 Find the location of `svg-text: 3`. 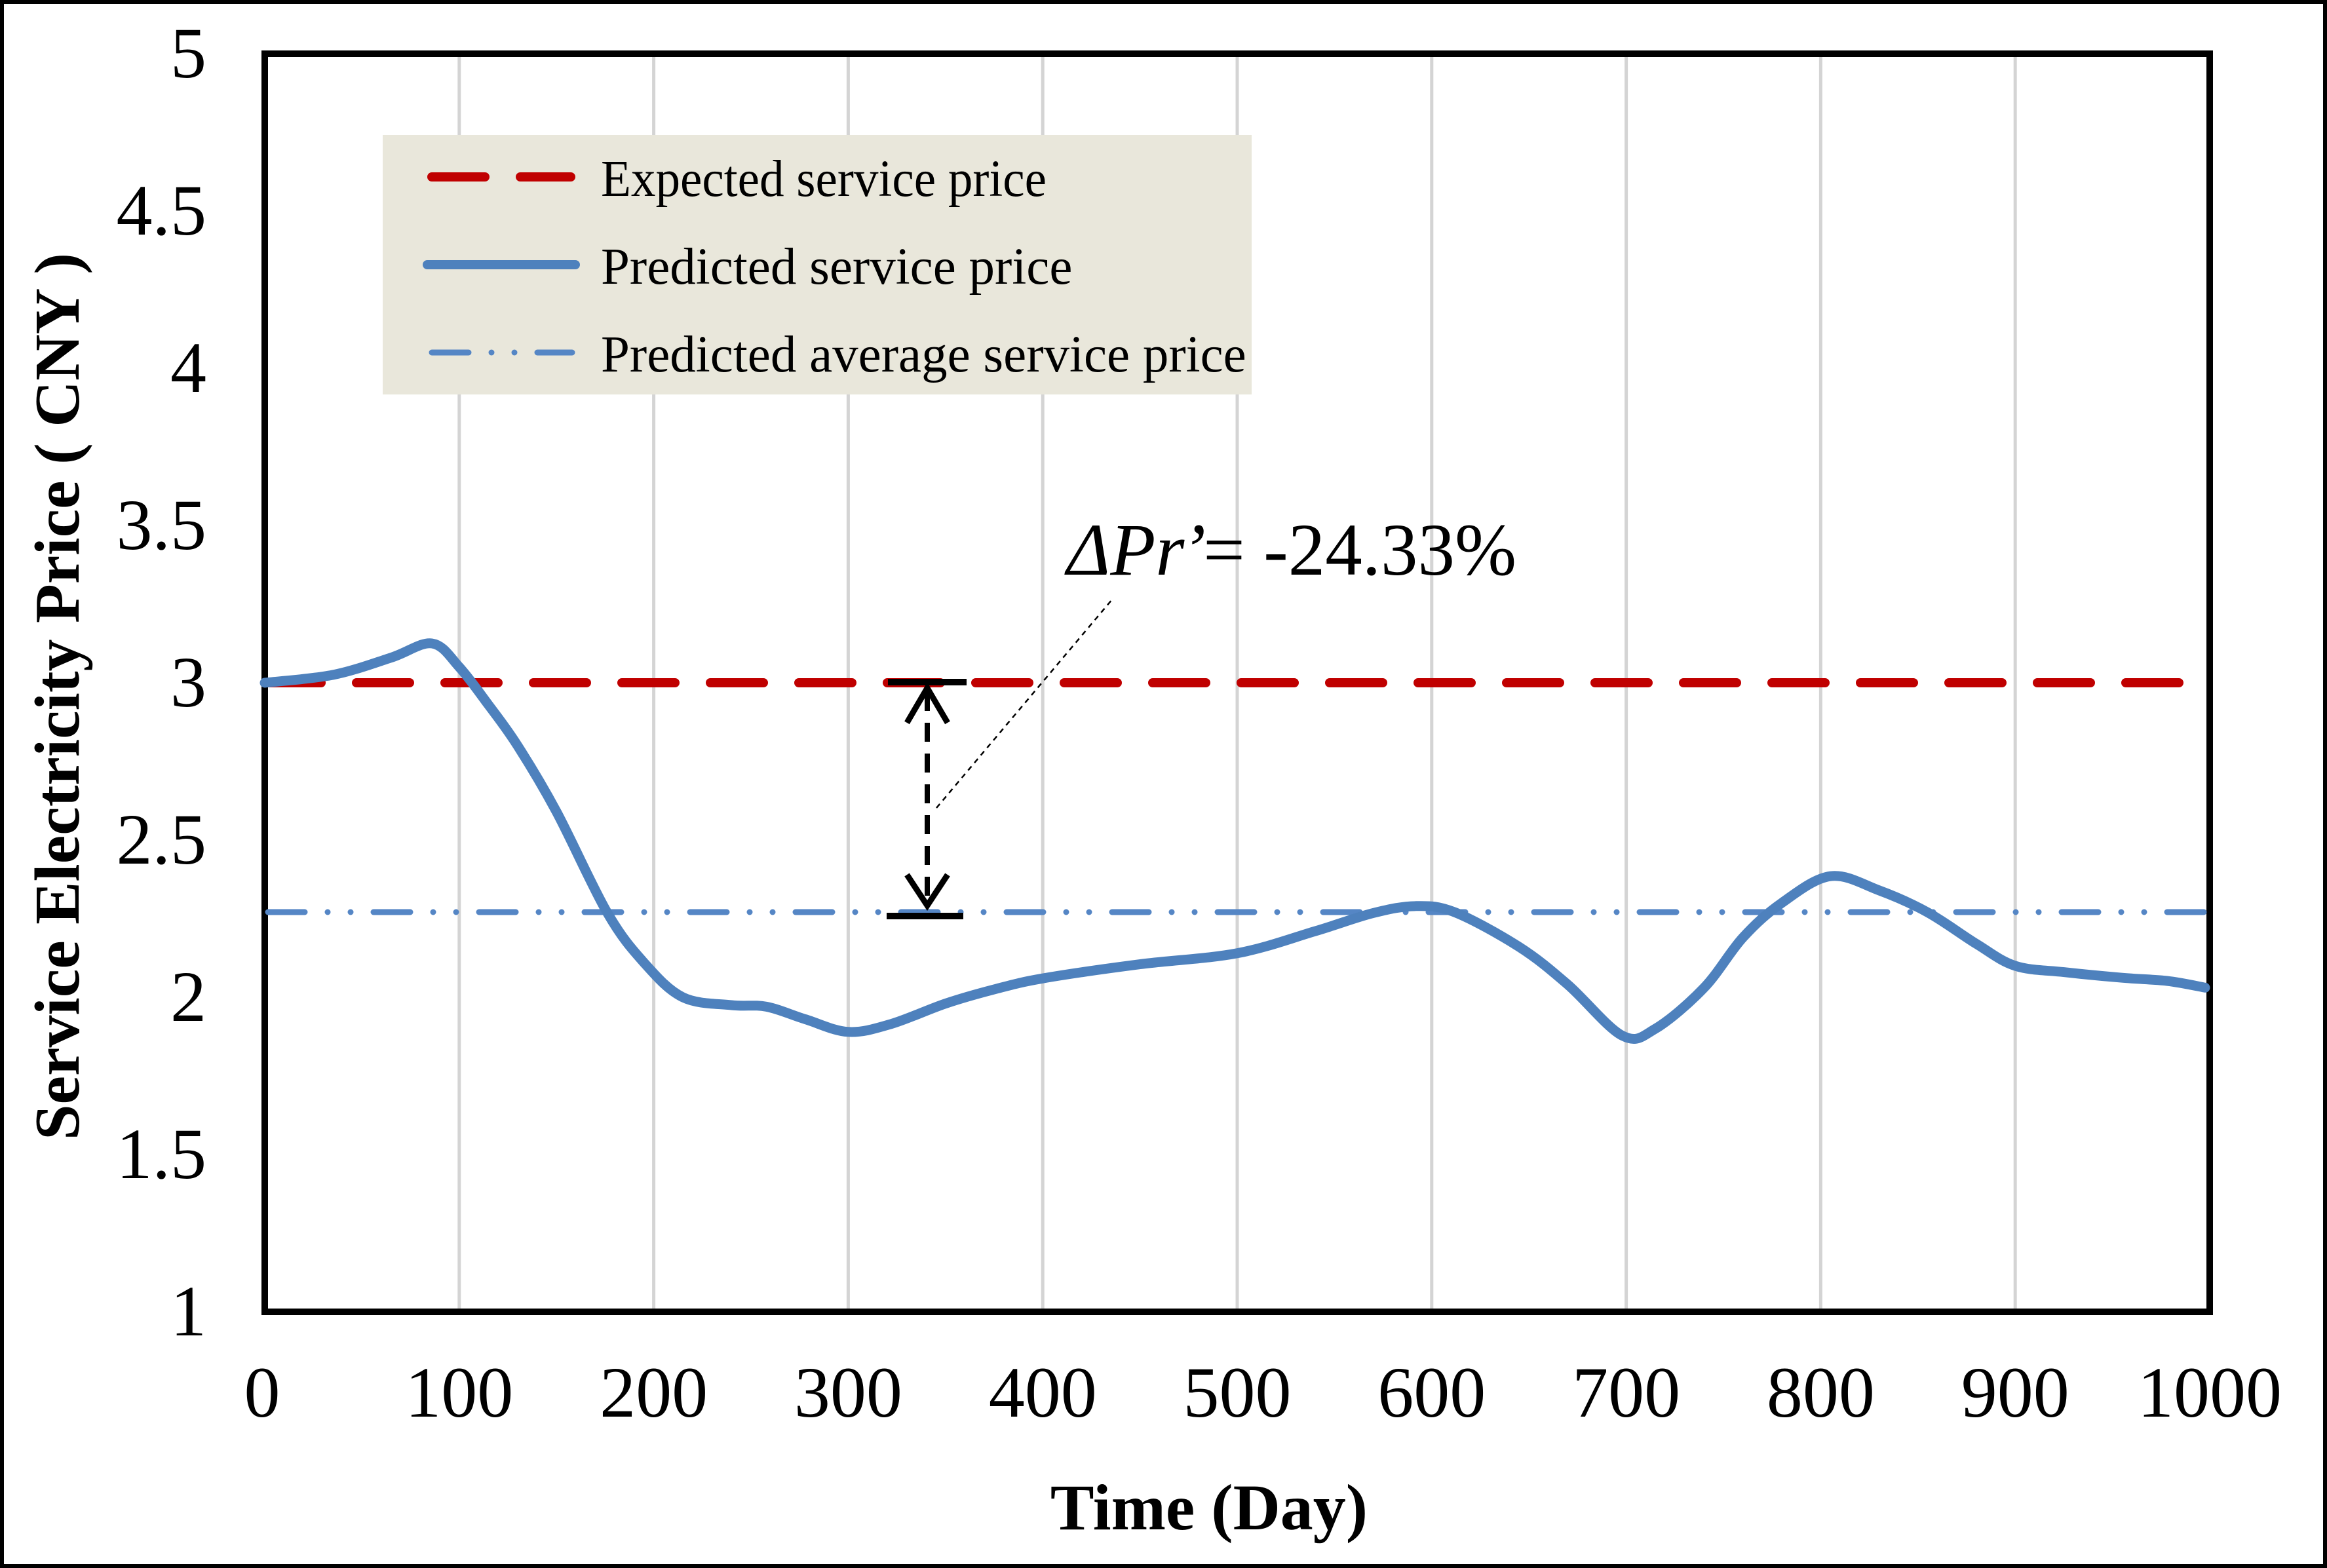

svg-text: 3 is located at coordinates (188, 682).